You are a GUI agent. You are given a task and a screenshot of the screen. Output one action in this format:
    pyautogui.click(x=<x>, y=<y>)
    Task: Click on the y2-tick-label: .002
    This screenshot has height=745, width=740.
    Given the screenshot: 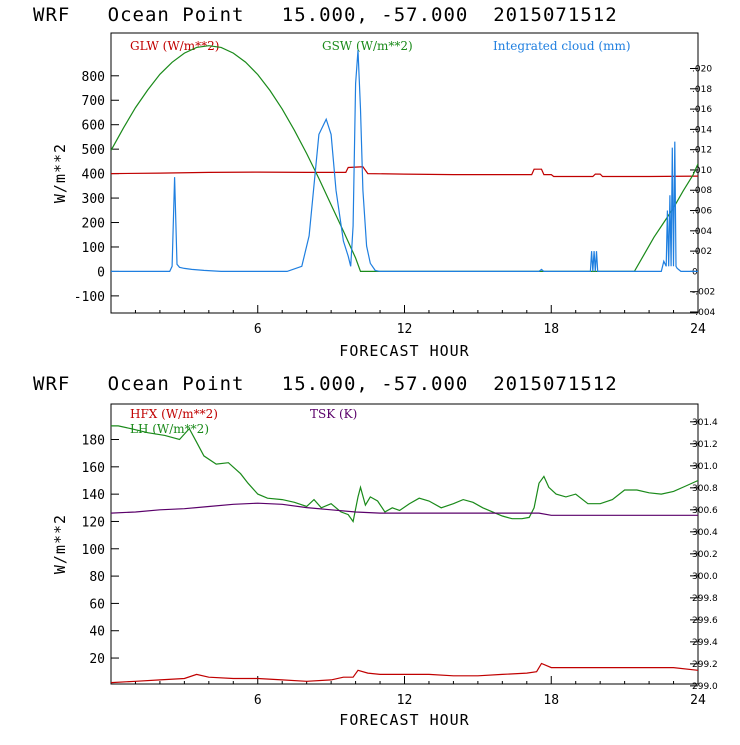 What is the action you would take?
    pyautogui.click(x=702, y=252)
    